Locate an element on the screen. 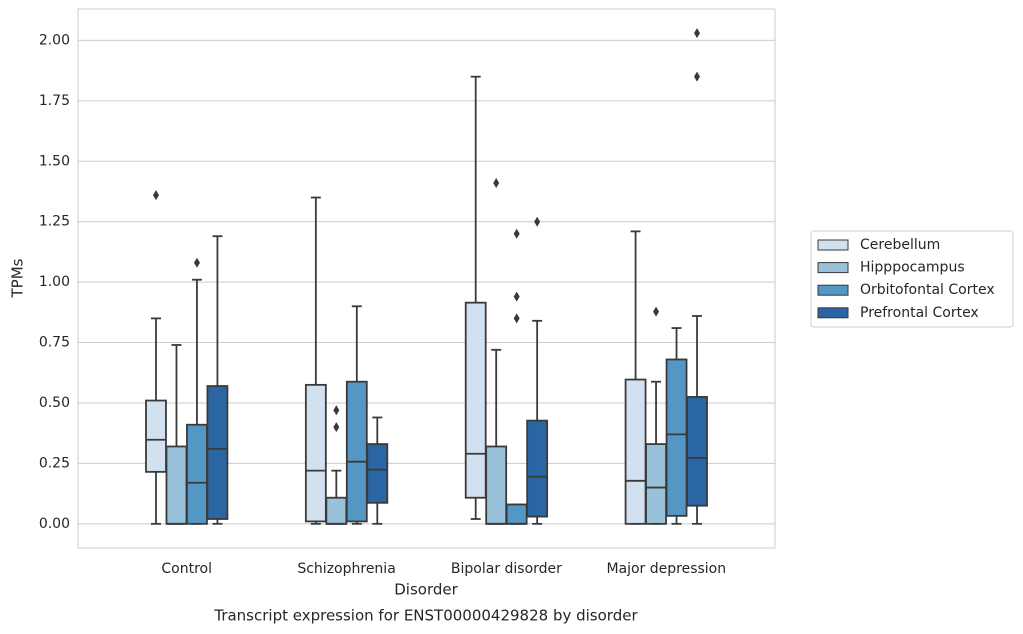  x-tick-label: Bipolar disorder is located at coordinates (506, 569).